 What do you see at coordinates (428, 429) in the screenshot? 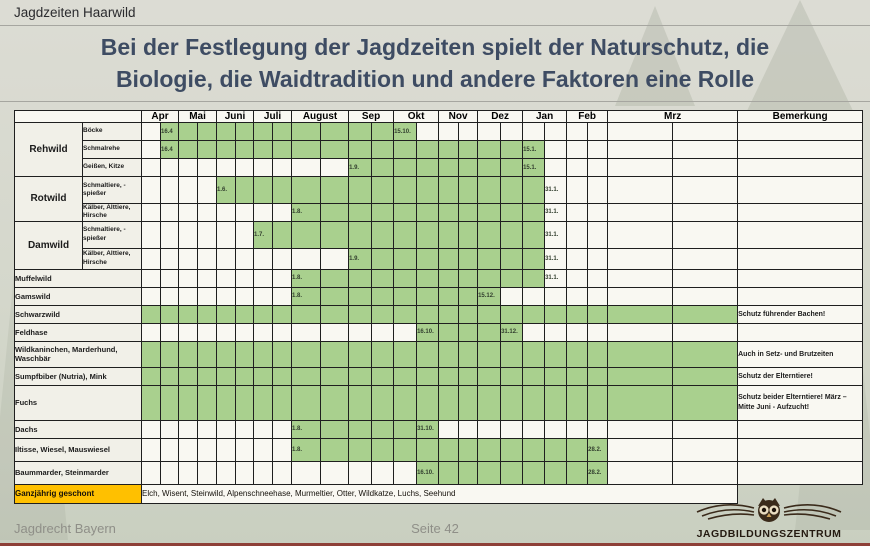
I see `season-date-label: 31.10.` at bounding box center [428, 429].